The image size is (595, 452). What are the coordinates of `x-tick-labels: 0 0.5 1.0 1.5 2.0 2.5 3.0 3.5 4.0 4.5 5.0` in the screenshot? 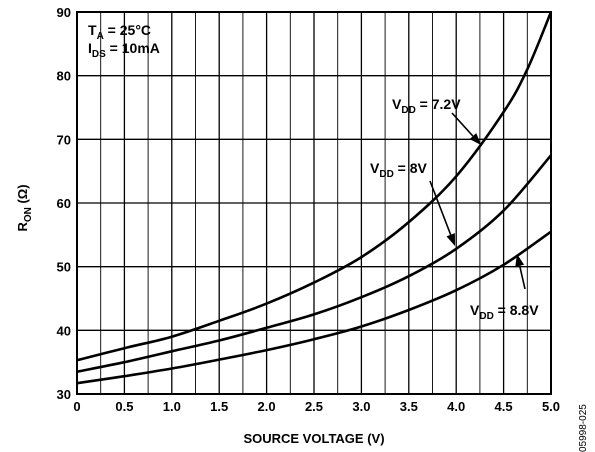 It's located at (316, 406).